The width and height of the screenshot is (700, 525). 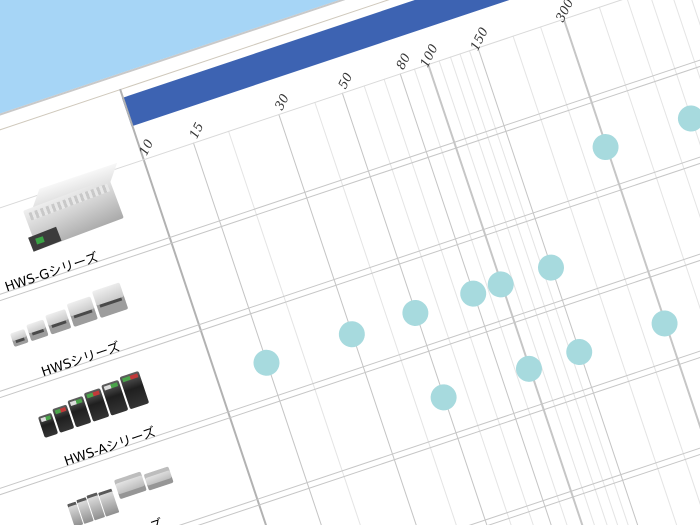 I want to click on x-axis-label-80: 80, so click(x=403, y=61).